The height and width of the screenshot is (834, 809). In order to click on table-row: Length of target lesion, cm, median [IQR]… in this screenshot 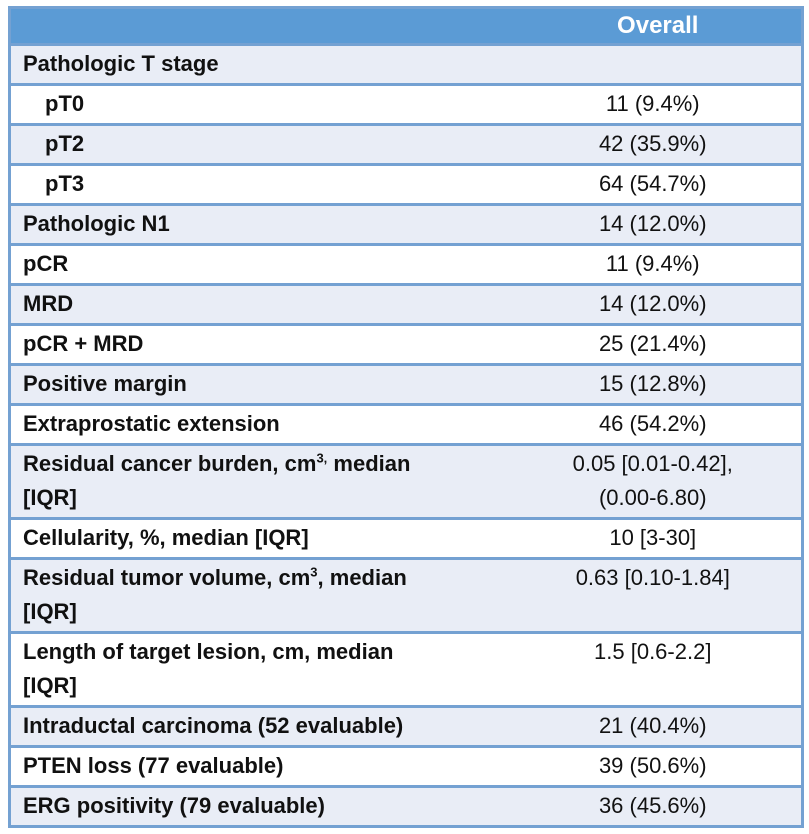, I will do `click(406, 669)`.